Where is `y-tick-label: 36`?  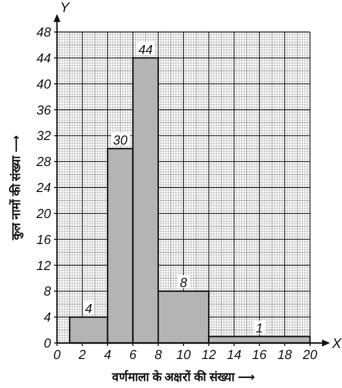
y-tick-label: 36 is located at coordinates (44, 110).